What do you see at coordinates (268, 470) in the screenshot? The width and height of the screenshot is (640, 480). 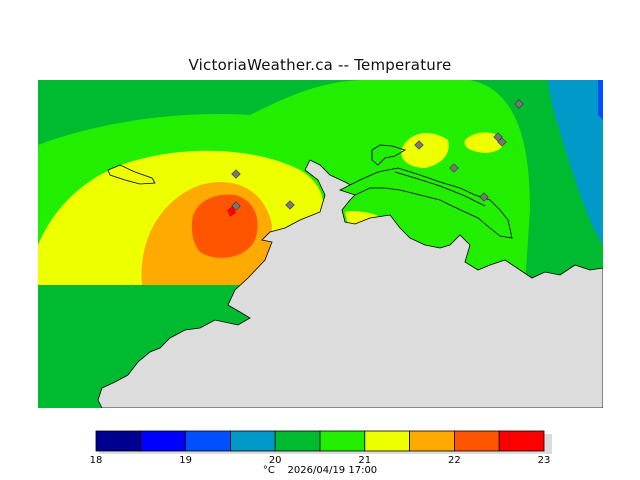 I see `unit-label: °C` at bounding box center [268, 470].